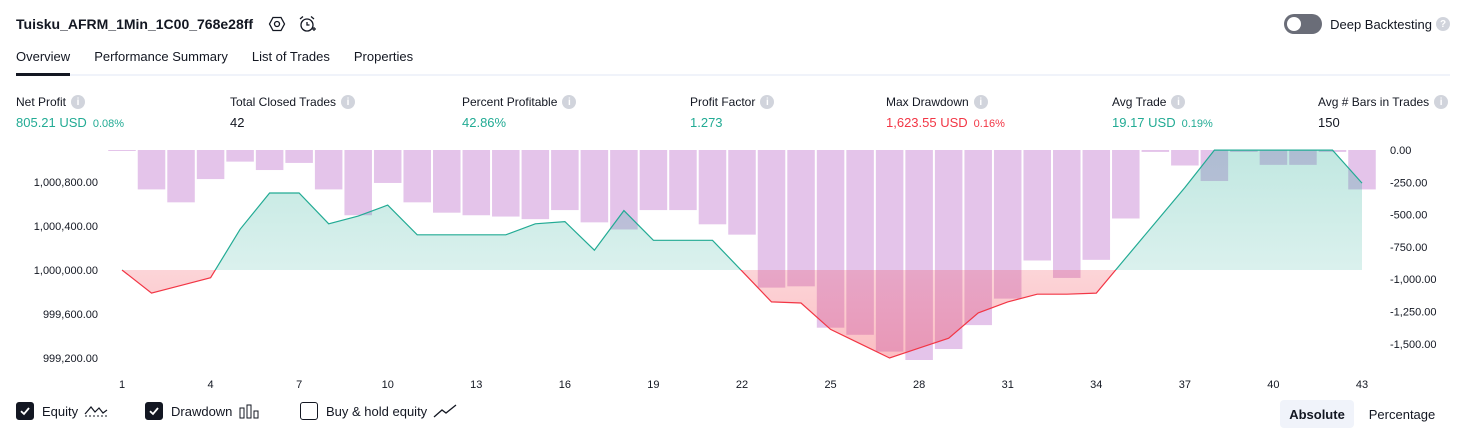  Describe the element at coordinates (1162, 112) in the screenshot. I see `metric-avg-trade: Avg Trade i 19.17 USD 0.19%` at that location.